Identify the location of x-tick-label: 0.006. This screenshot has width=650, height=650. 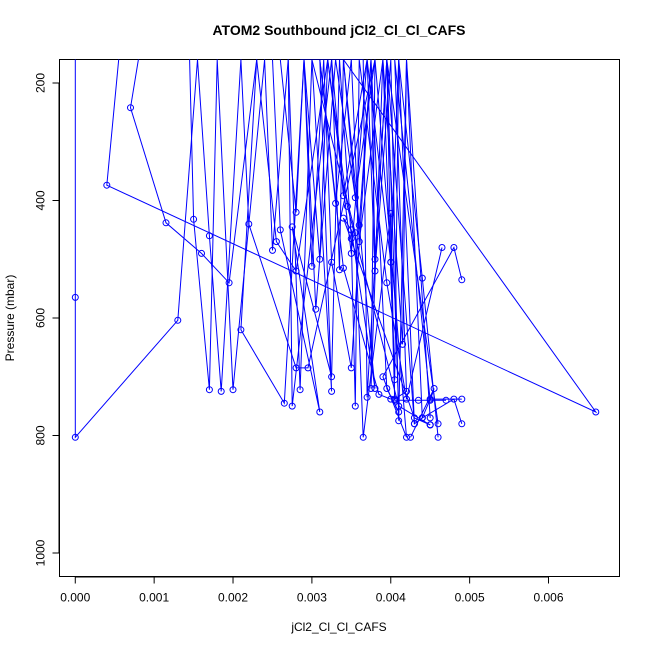
(548, 598).